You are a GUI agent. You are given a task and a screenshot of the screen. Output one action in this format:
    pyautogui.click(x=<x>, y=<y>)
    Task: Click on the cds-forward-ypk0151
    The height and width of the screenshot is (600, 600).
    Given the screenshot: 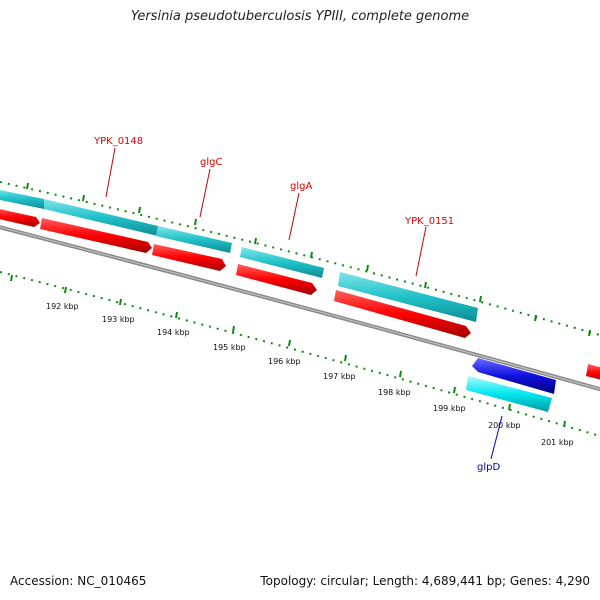 What is the action you would take?
    pyautogui.click(x=408, y=297)
    